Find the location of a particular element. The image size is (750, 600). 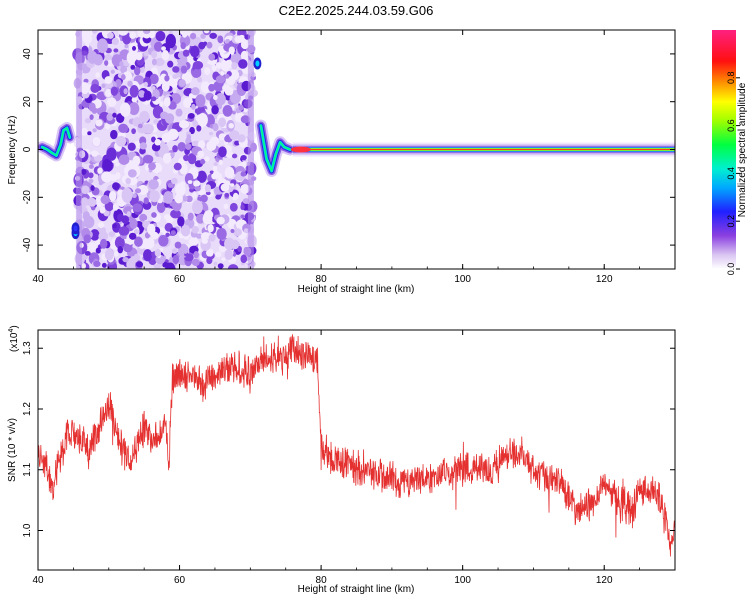

snr-y-tick-label-2: 1.2 is located at coordinates (27, 409).